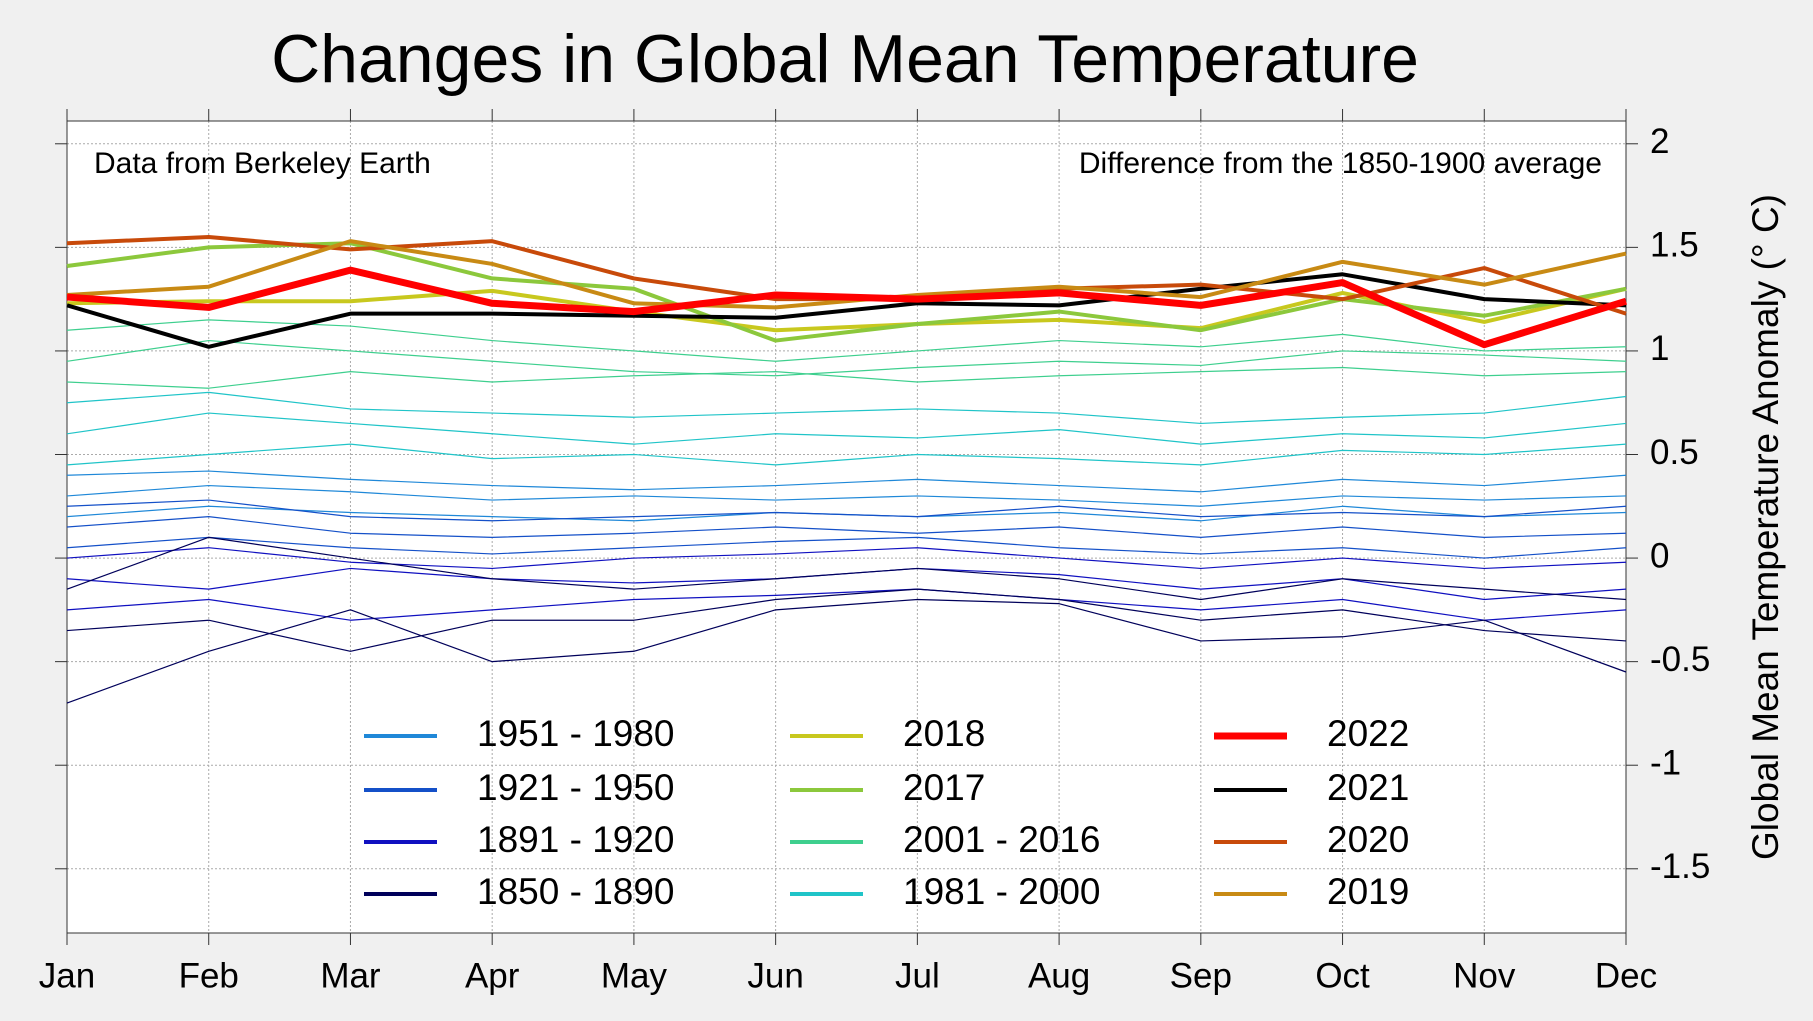 This screenshot has height=1021, width=1813. I want to click on y-tick-label: 1, so click(1659, 348).